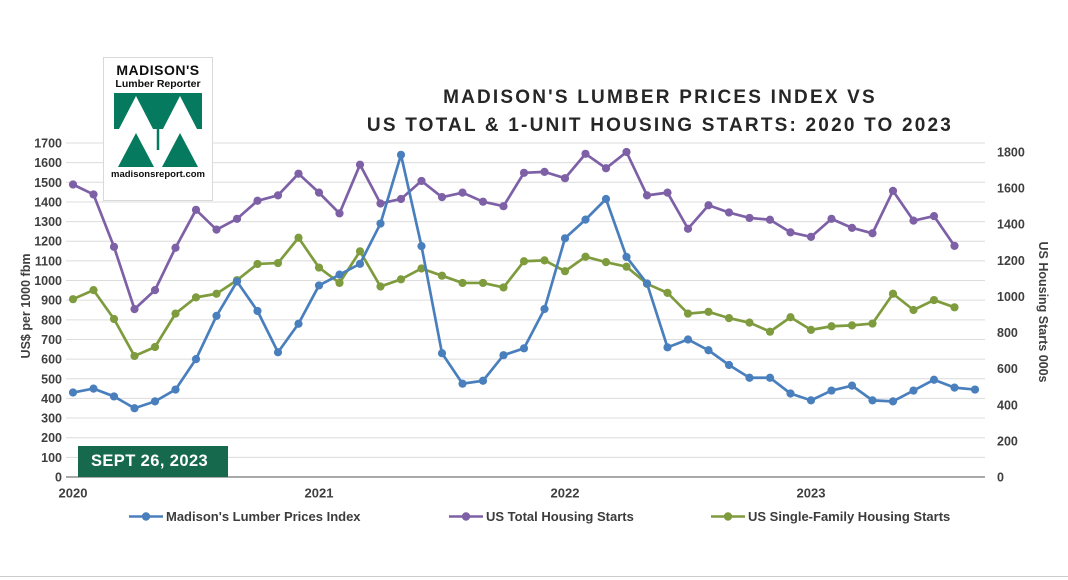 The image size is (1068, 580). What do you see at coordinates (1011, 189) in the screenshot?
I see `right-axis-tick: 1600` at bounding box center [1011, 189].